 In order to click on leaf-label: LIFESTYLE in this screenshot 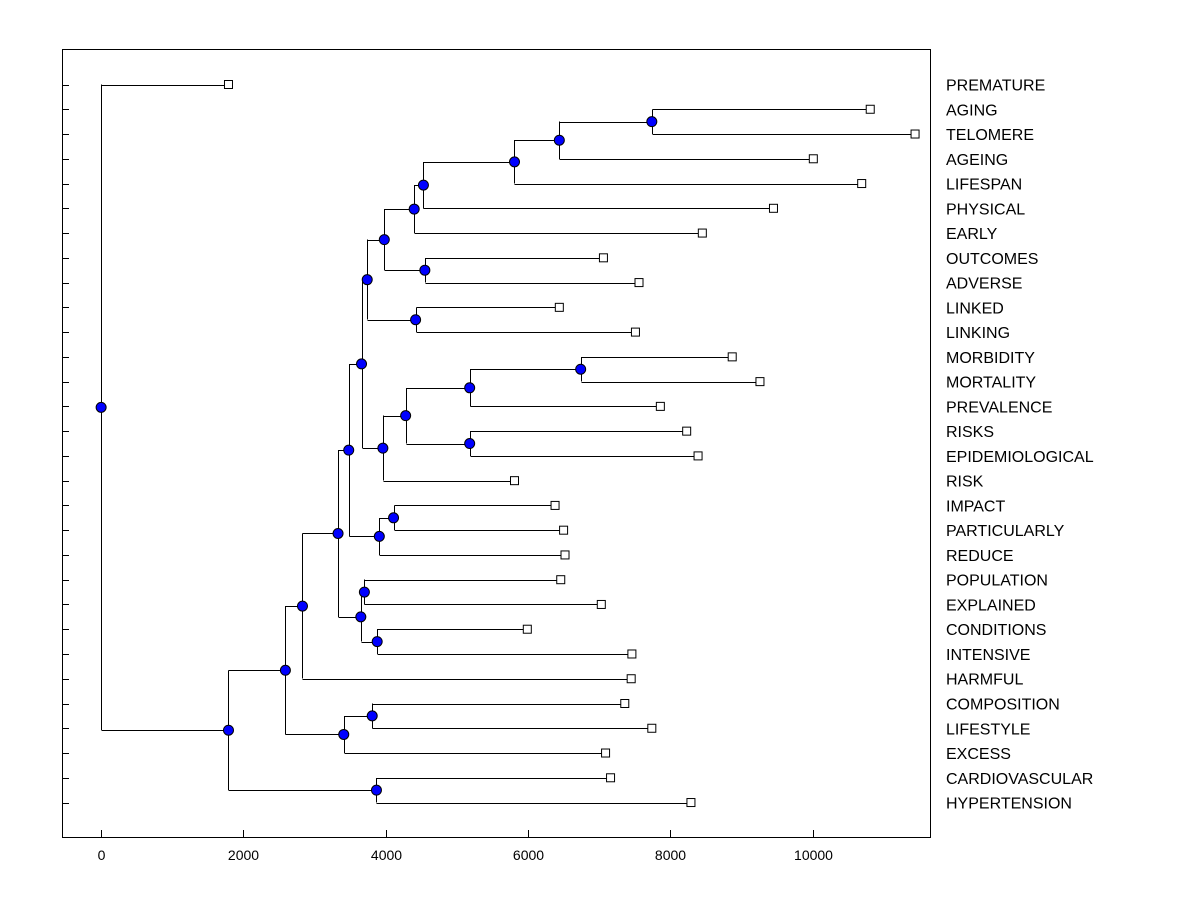, I will do `click(988, 729)`.